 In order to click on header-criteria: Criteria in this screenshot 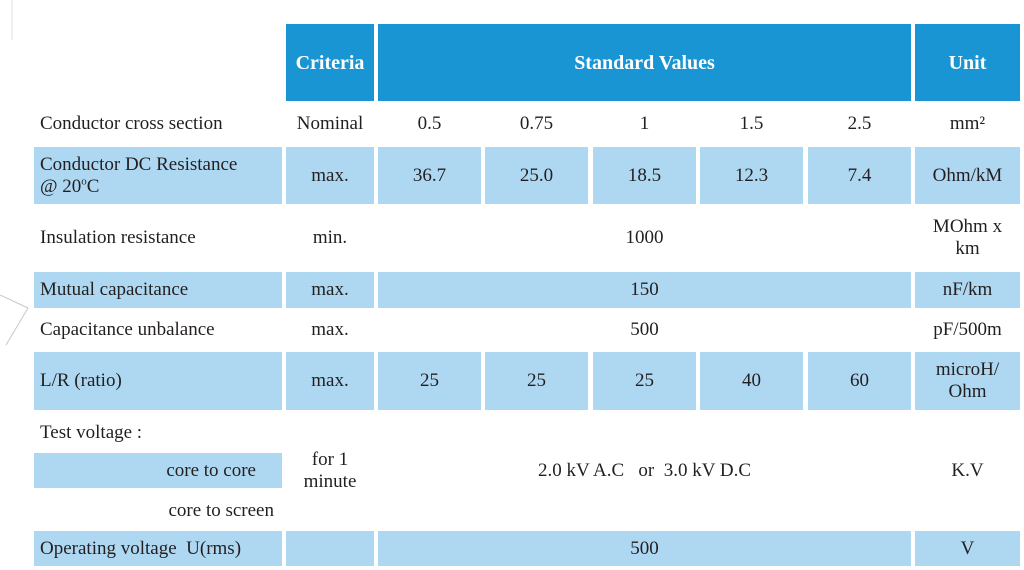, I will do `click(330, 62)`.